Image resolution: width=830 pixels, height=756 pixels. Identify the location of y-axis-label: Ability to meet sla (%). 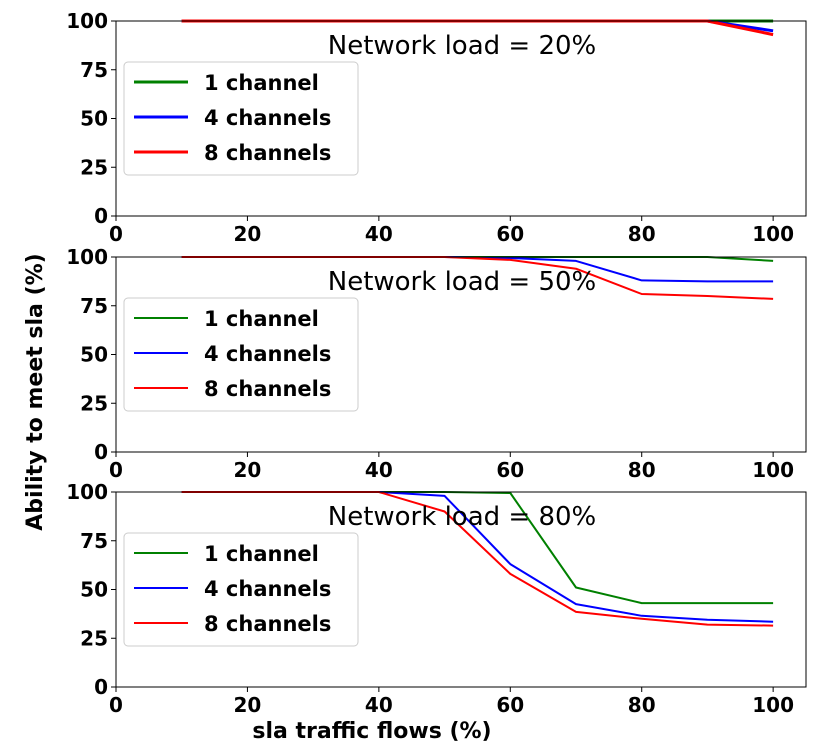
(35, 391).